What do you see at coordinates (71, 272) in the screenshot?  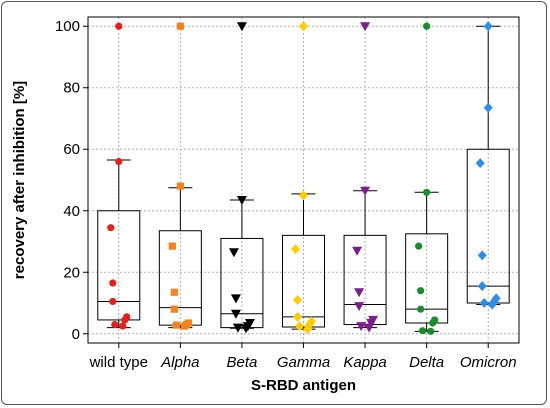 I see `y-tick-label: 20` at bounding box center [71, 272].